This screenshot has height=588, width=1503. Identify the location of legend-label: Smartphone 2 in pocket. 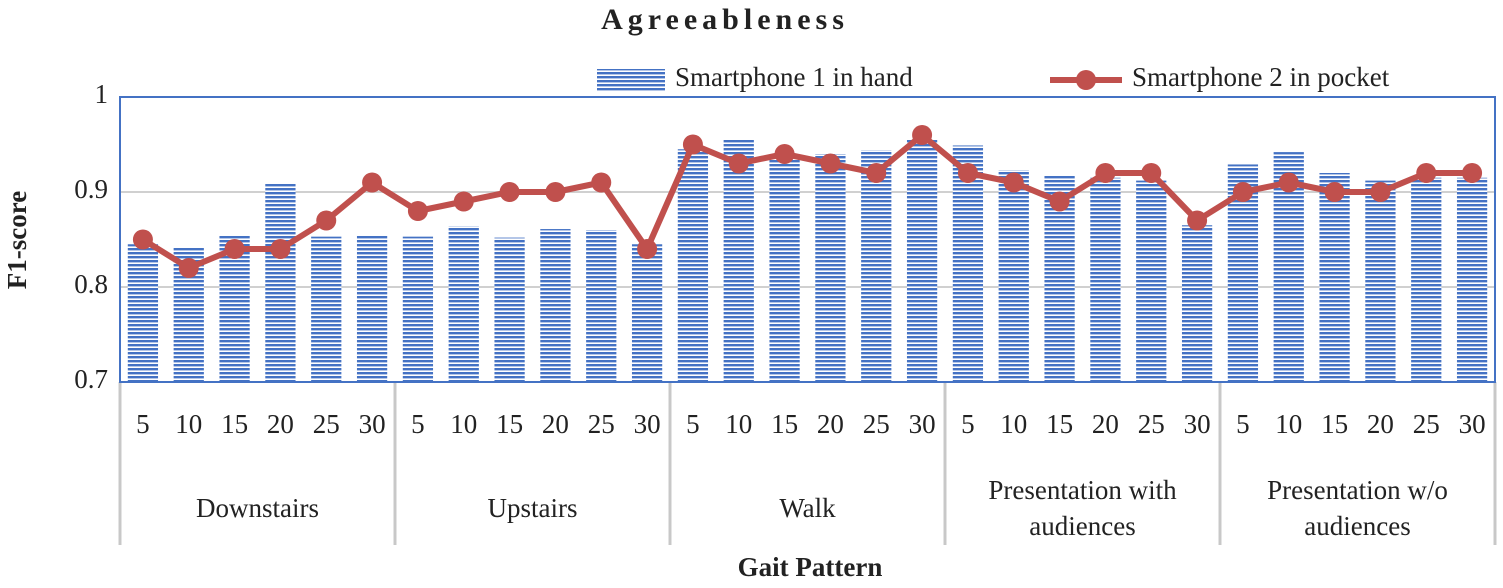
(1261, 77).